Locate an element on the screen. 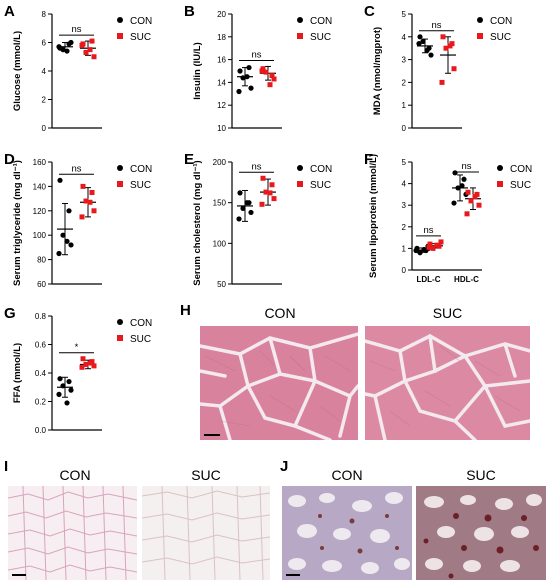 The width and height of the screenshot is (550, 588). y-tick-label: 0.6 is located at coordinates (41, 345).